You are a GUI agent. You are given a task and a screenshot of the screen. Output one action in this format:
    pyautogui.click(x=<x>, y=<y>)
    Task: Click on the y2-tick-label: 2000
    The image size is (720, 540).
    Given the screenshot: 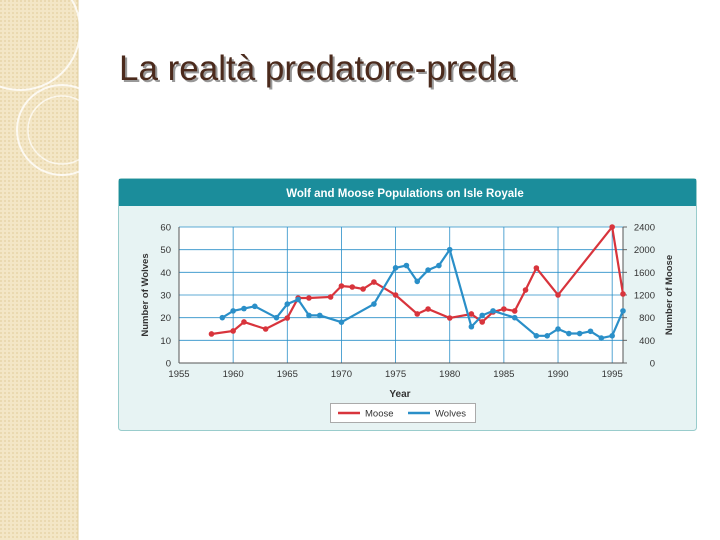 What is the action you would take?
    pyautogui.click(x=644, y=250)
    